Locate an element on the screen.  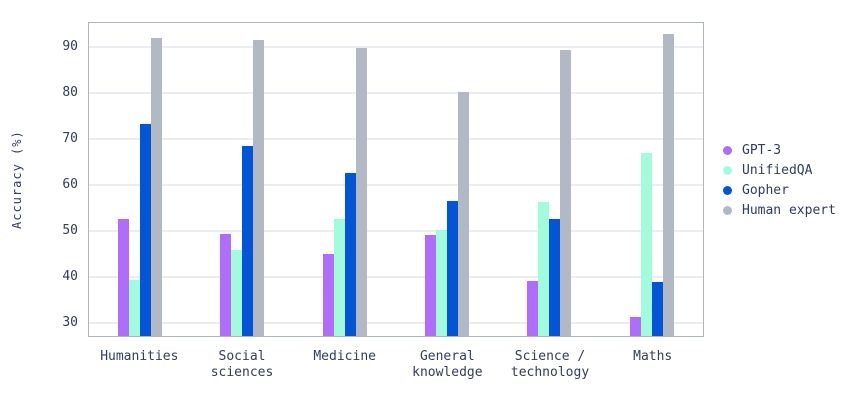
legend-item-gpt-3: GPT-3 is located at coordinates (779, 150).